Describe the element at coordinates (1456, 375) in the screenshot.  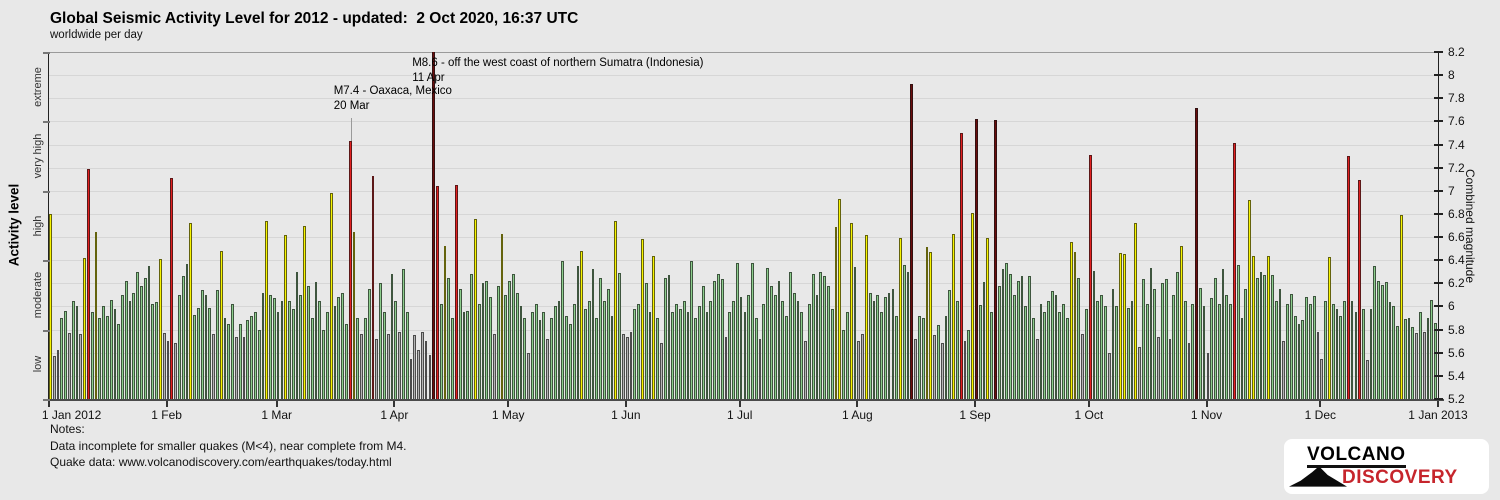
I see `right-axis-tick-label: 5.4` at that location.